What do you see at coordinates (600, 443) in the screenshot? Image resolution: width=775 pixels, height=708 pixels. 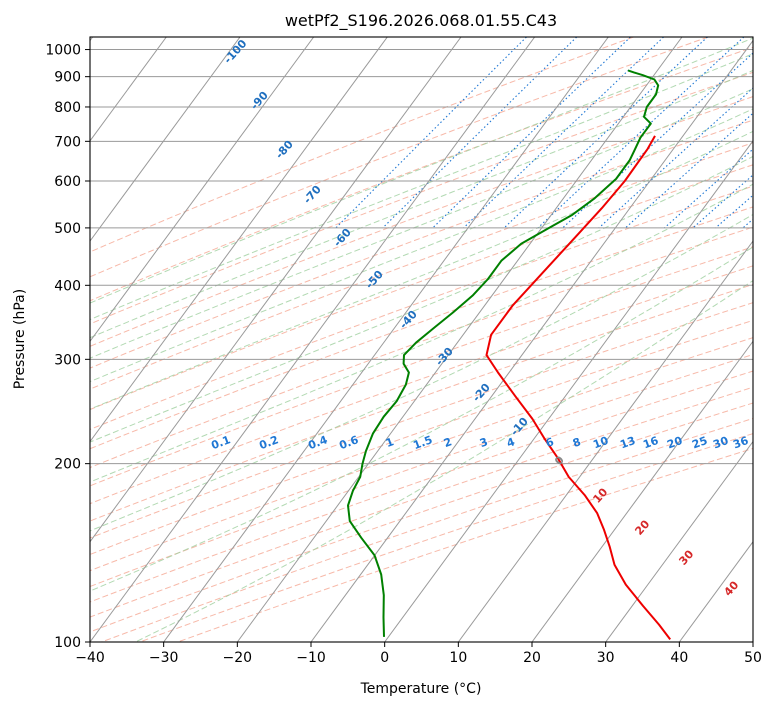 I see `mixing-ratio-label: 10` at bounding box center [600, 443].